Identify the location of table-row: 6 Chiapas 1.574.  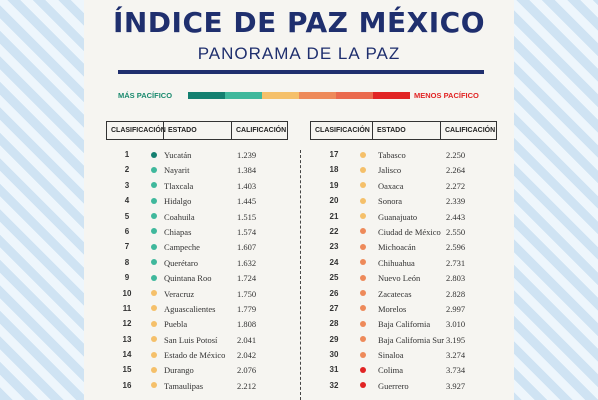
(203, 232).